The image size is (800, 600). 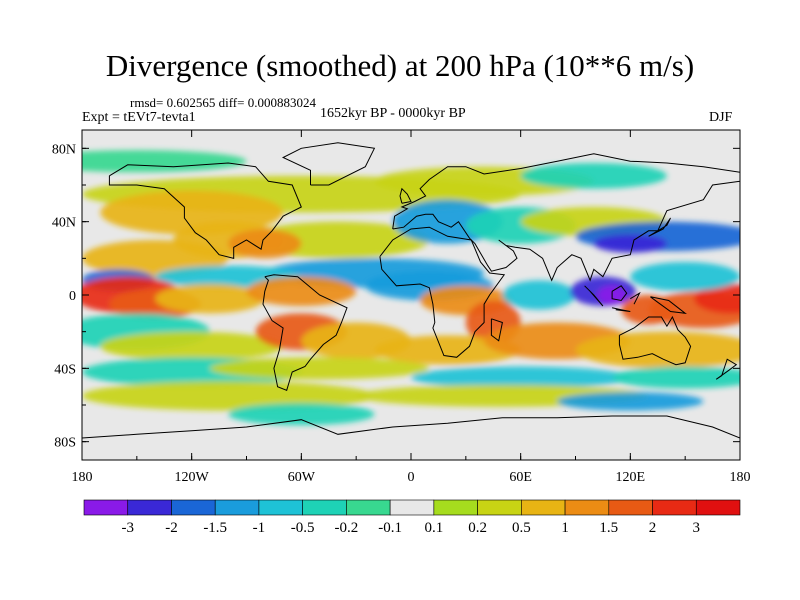 I want to click on season-label: DJF, so click(x=721, y=117).